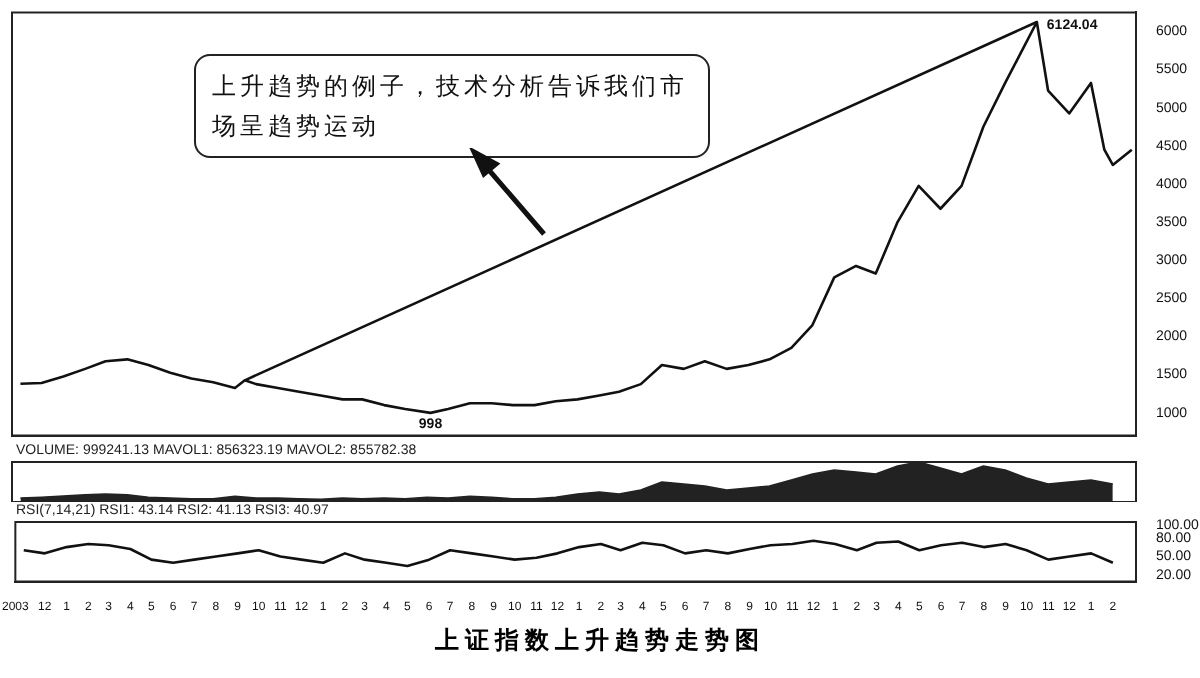 Image resolution: width=1200 pixels, height=678 pixels. What do you see at coordinates (600, 641) in the screenshot?
I see `text: 上证指数上升趋势走势图` at bounding box center [600, 641].